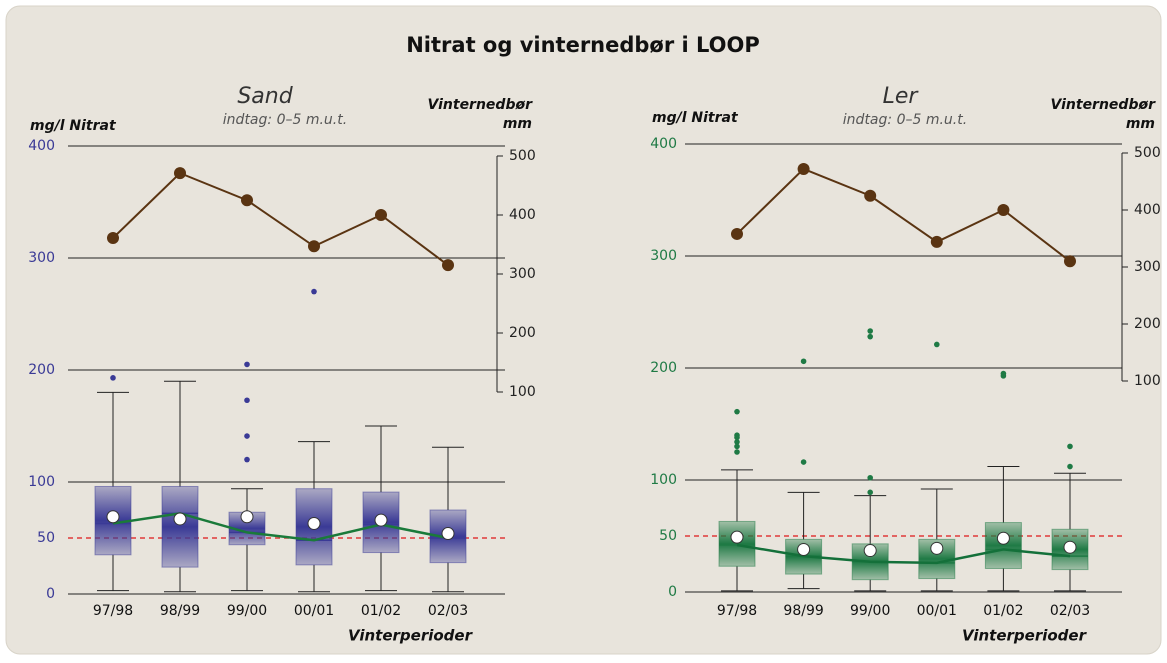  I want to click on chart-title: Nitrat og vinternedbør i LOOP, so click(583, 45).